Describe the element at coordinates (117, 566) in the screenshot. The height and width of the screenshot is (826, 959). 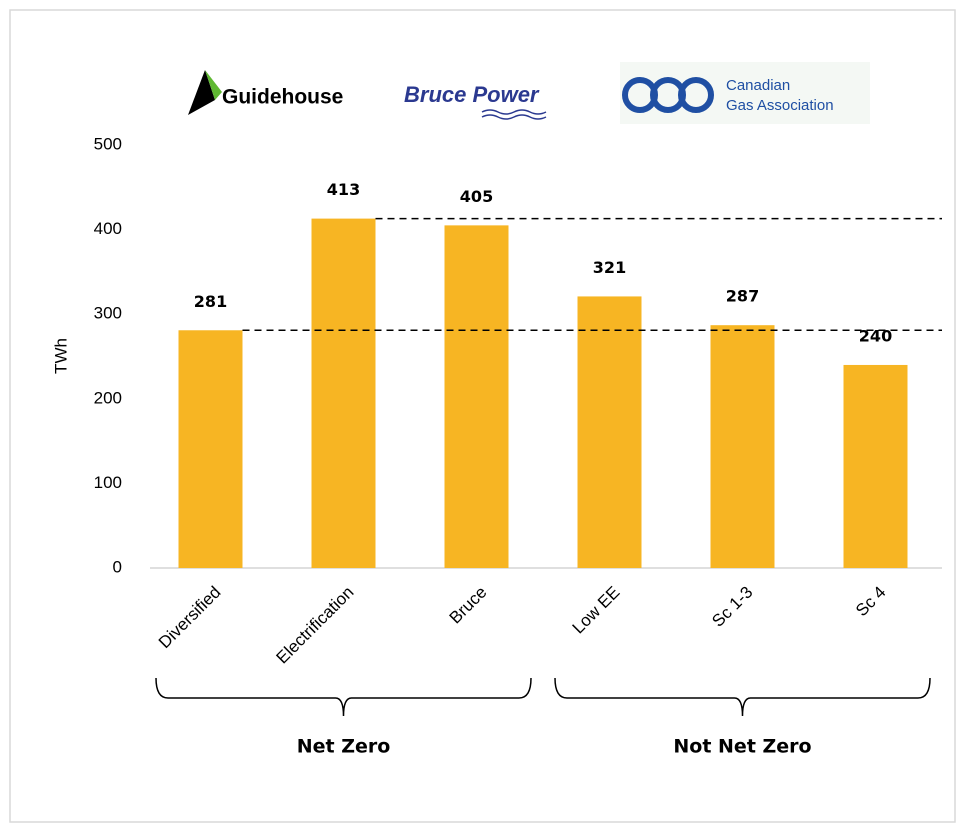
I see `y-tick-label: 0` at that location.